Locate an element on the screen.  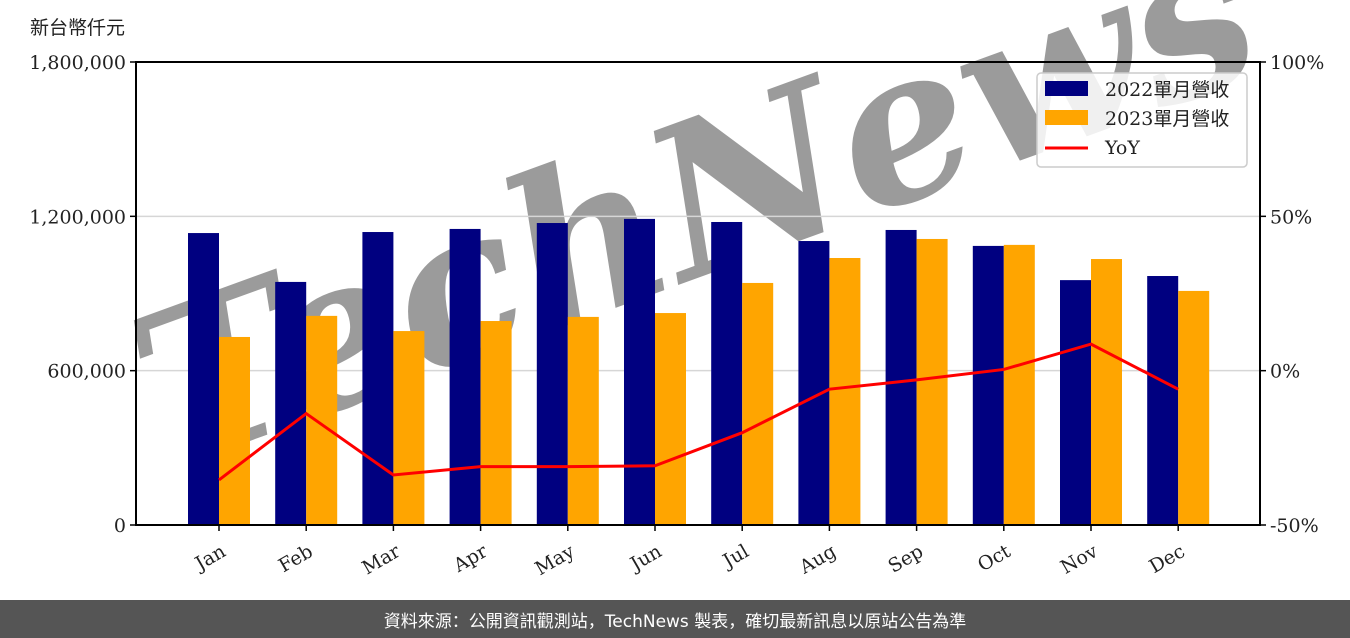
x-tick-label: Nov is located at coordinates (1079, 559).